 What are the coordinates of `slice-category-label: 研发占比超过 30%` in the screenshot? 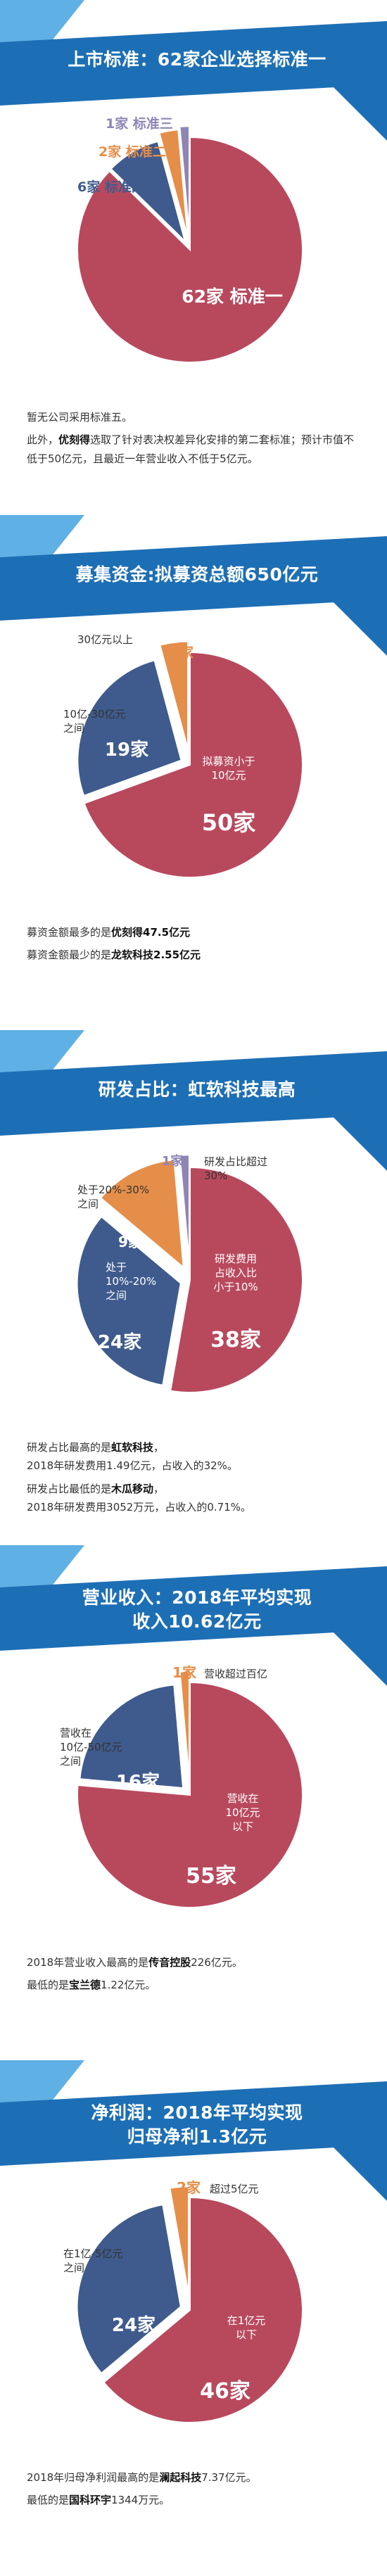 It's located at (235, 1168).